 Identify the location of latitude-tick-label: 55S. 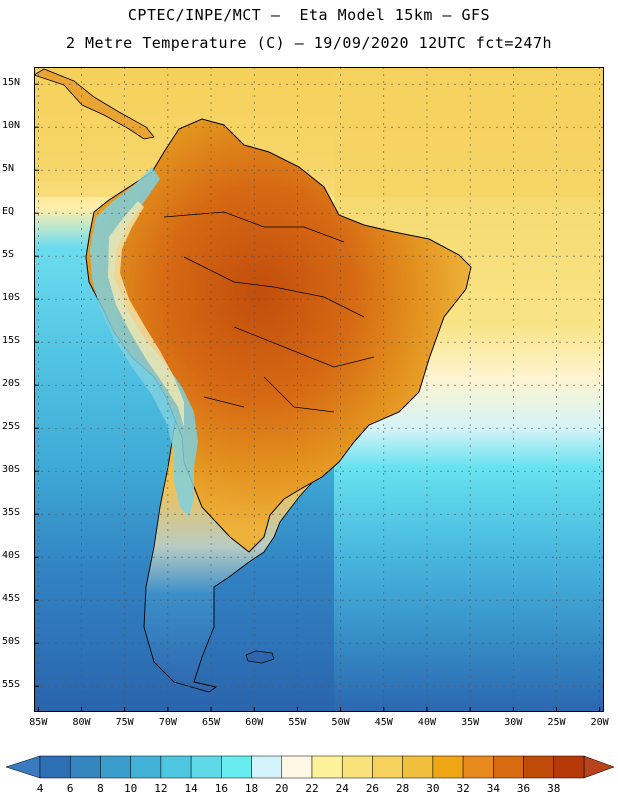
(11, 685).